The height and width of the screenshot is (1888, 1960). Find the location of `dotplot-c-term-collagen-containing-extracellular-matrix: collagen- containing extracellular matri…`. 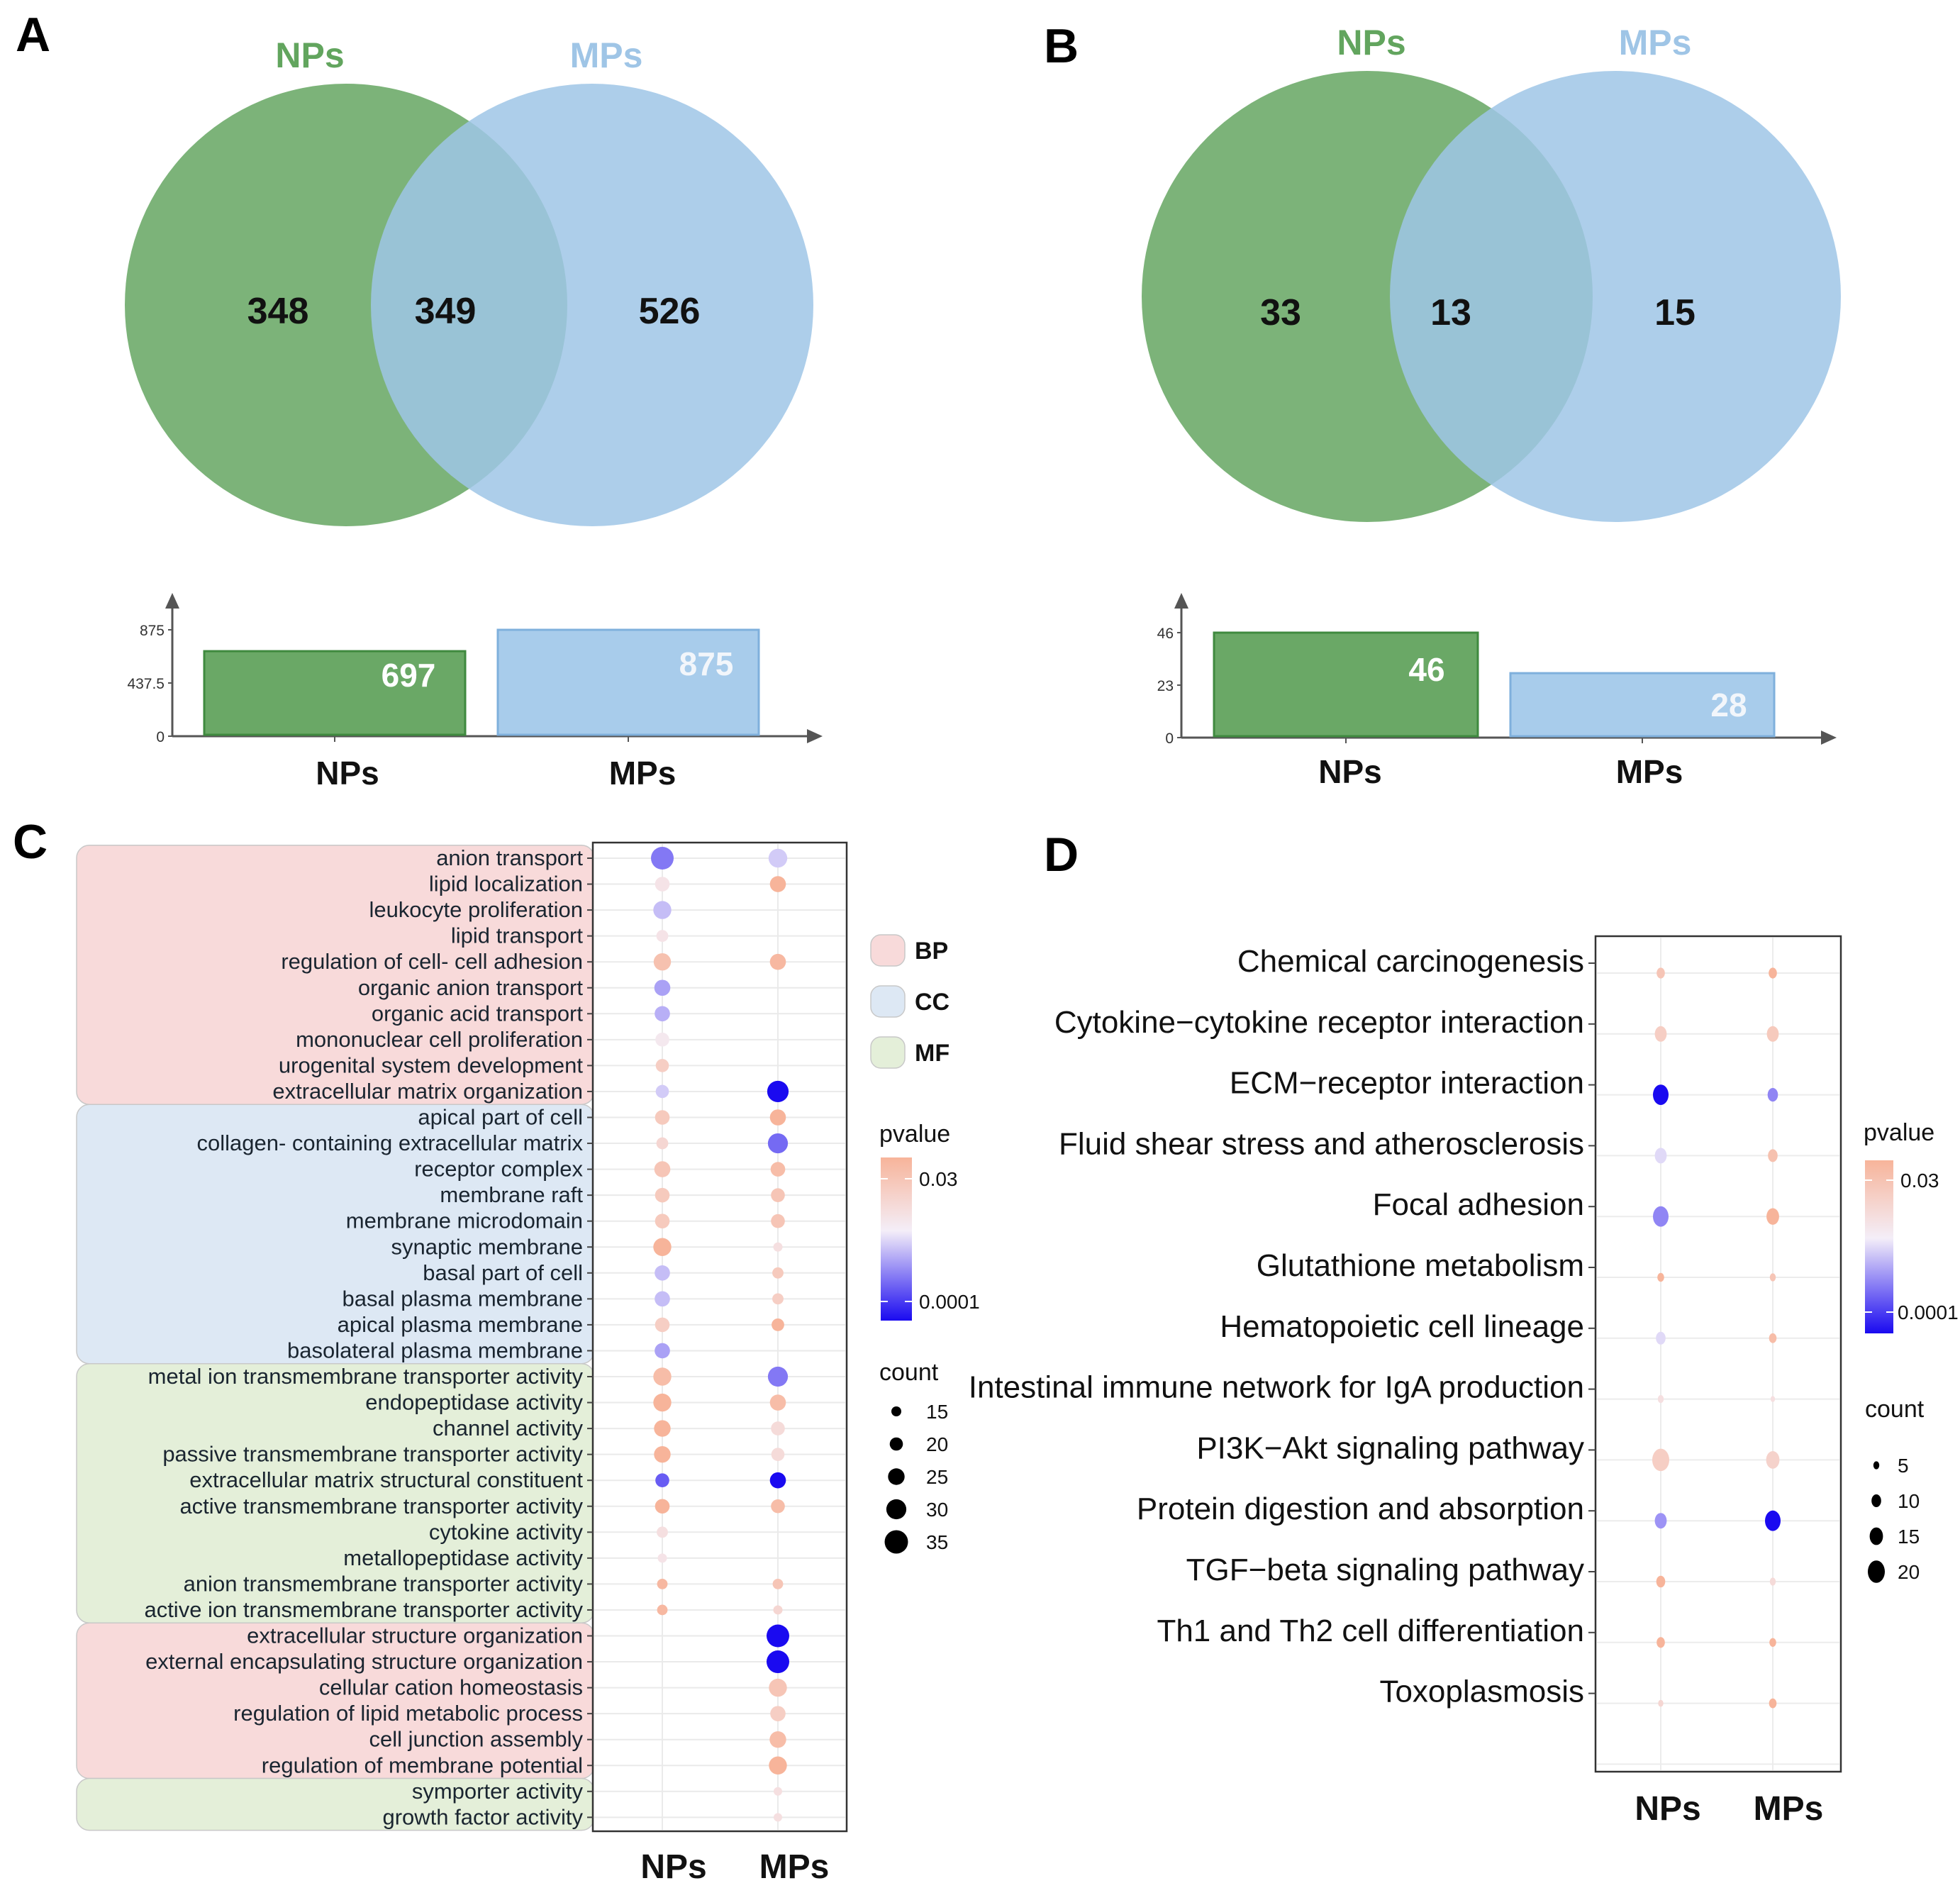

dotplot-c-term-collagen-containing-extracellular-matrix: collagen- containing extracellular matri… is located at coordinates (390, 1143).